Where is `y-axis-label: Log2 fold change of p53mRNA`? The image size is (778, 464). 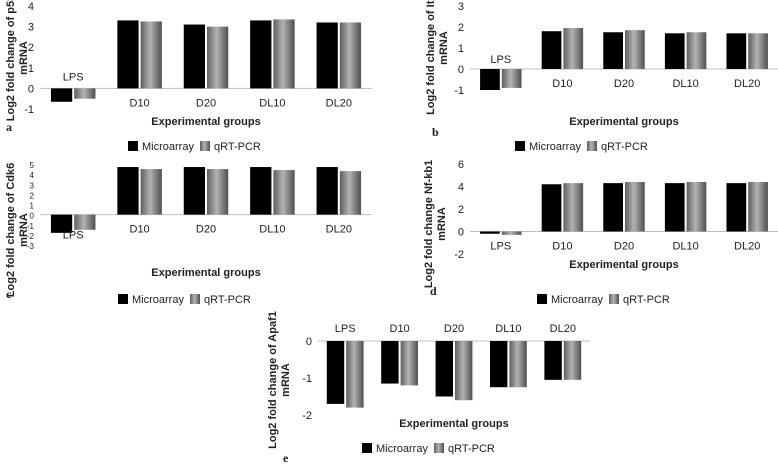 y-axis-label: Log2 fold change of p53mRNA is located at coordinates (17, 60).